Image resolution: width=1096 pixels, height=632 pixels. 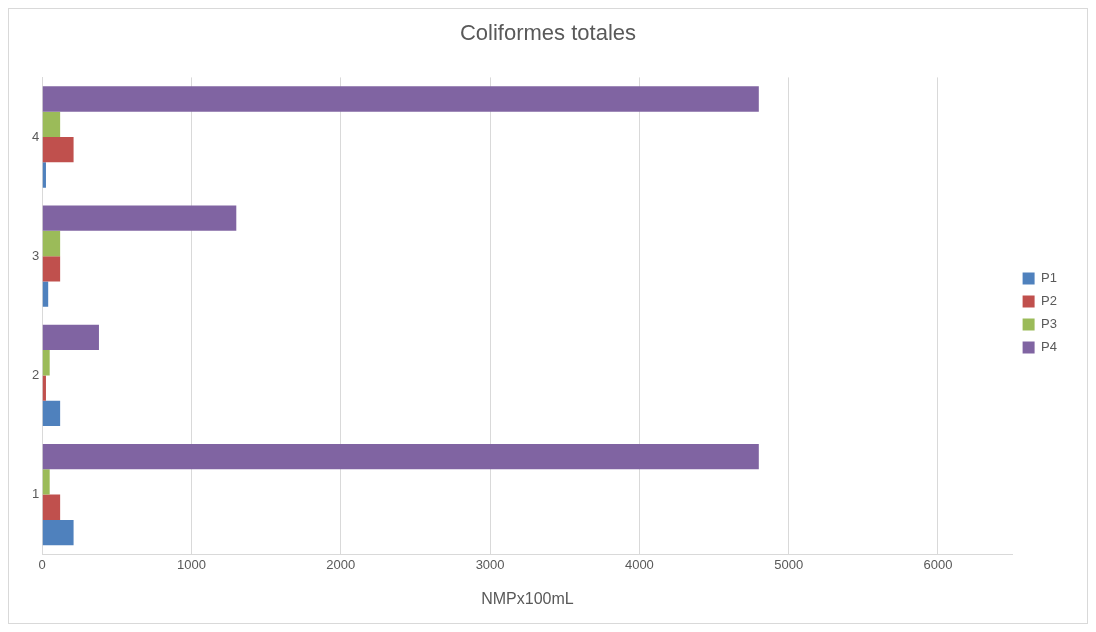 I want to click on y-tick-label: 4, so click(x=36, y=136).